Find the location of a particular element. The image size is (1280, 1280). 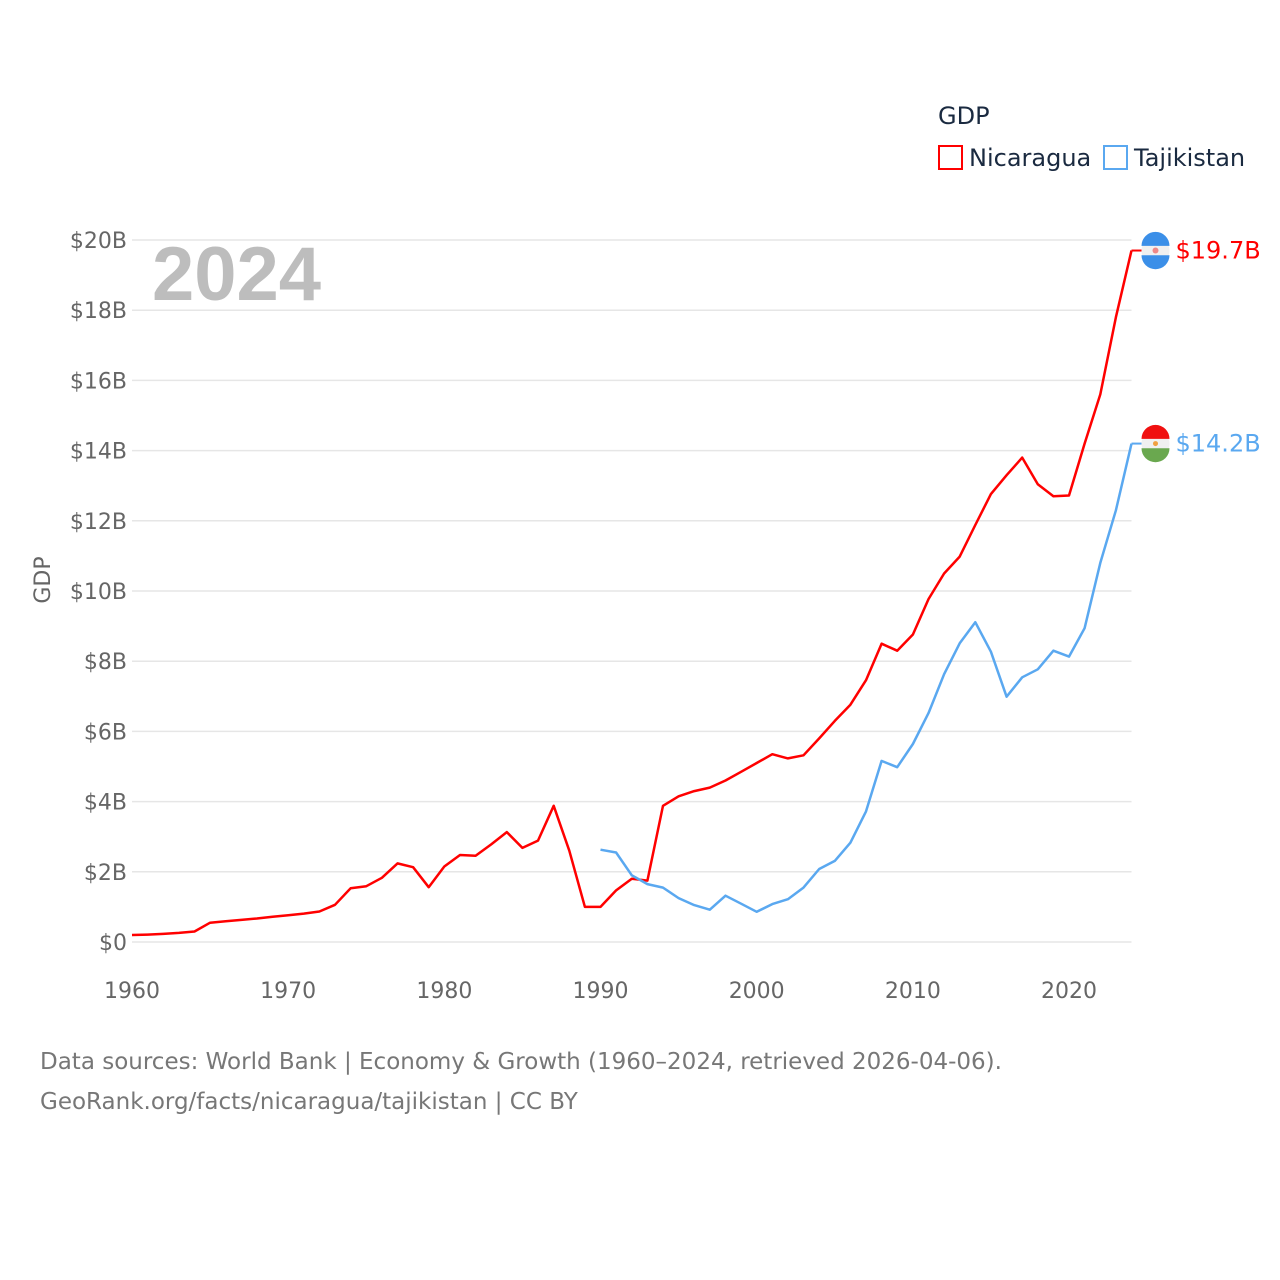

legend-item-tajikistan: Tajikistan is located at coordinates (1189, 158).